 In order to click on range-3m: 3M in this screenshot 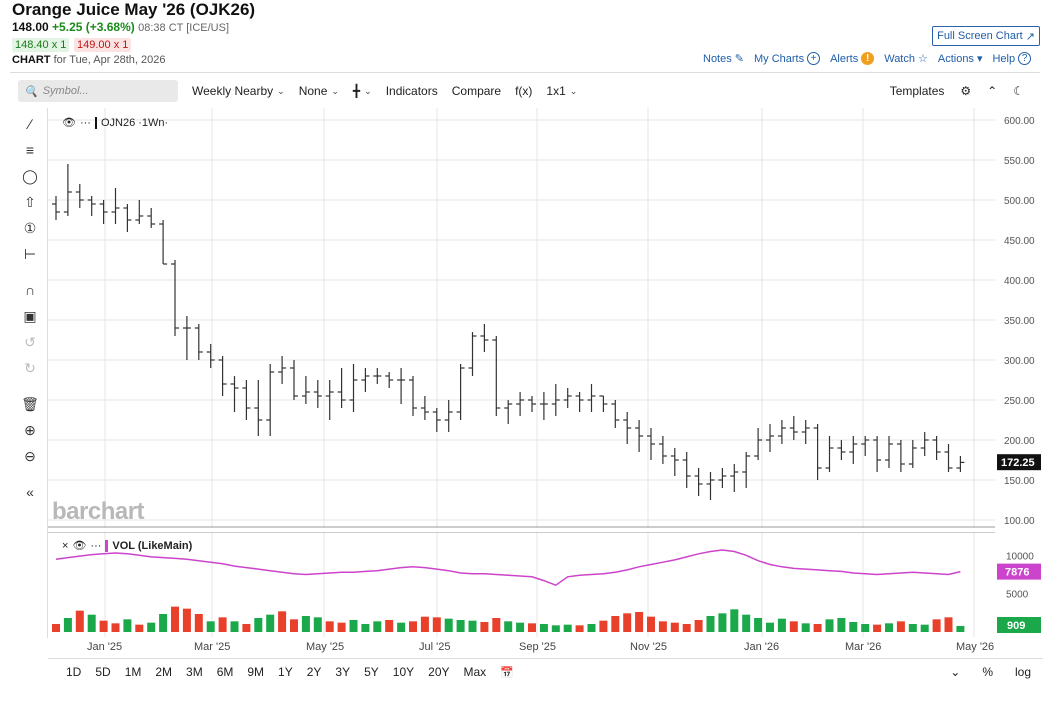, I will do `click(194, 672)`.